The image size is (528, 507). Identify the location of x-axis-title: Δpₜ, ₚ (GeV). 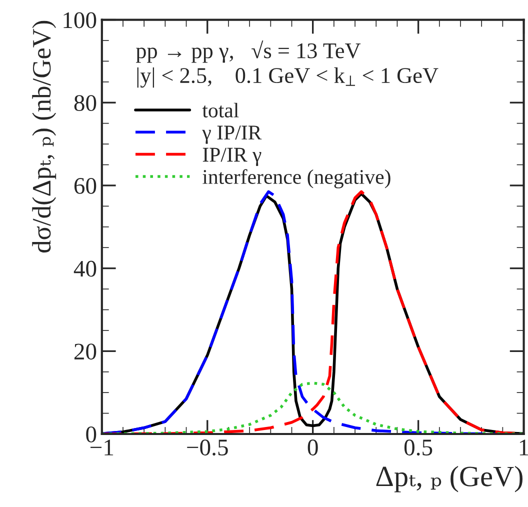
(449, 479).